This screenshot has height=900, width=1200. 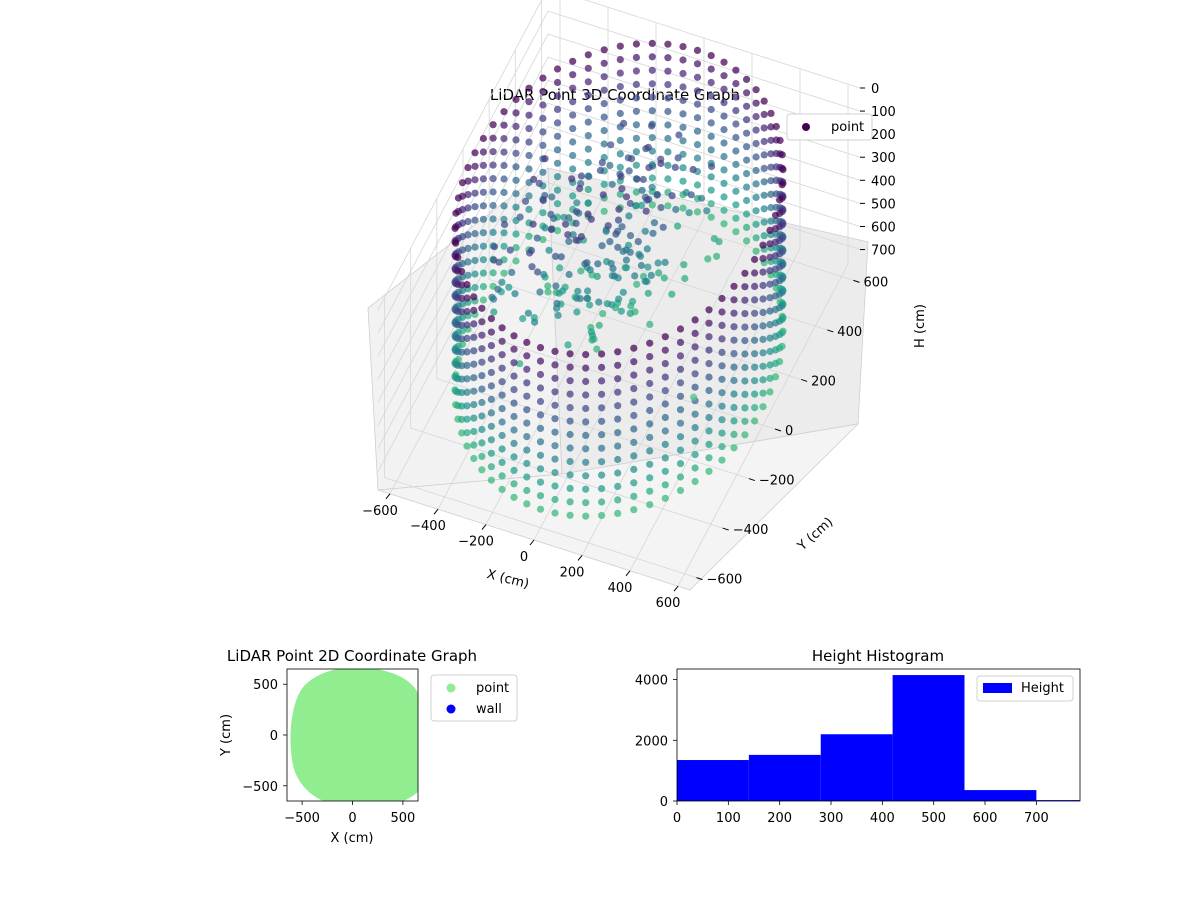 What do you see at coordinates (878, 656) in the screenshot?
I see `histogram-title: Height Histogram` at bounding box center [878, 656].